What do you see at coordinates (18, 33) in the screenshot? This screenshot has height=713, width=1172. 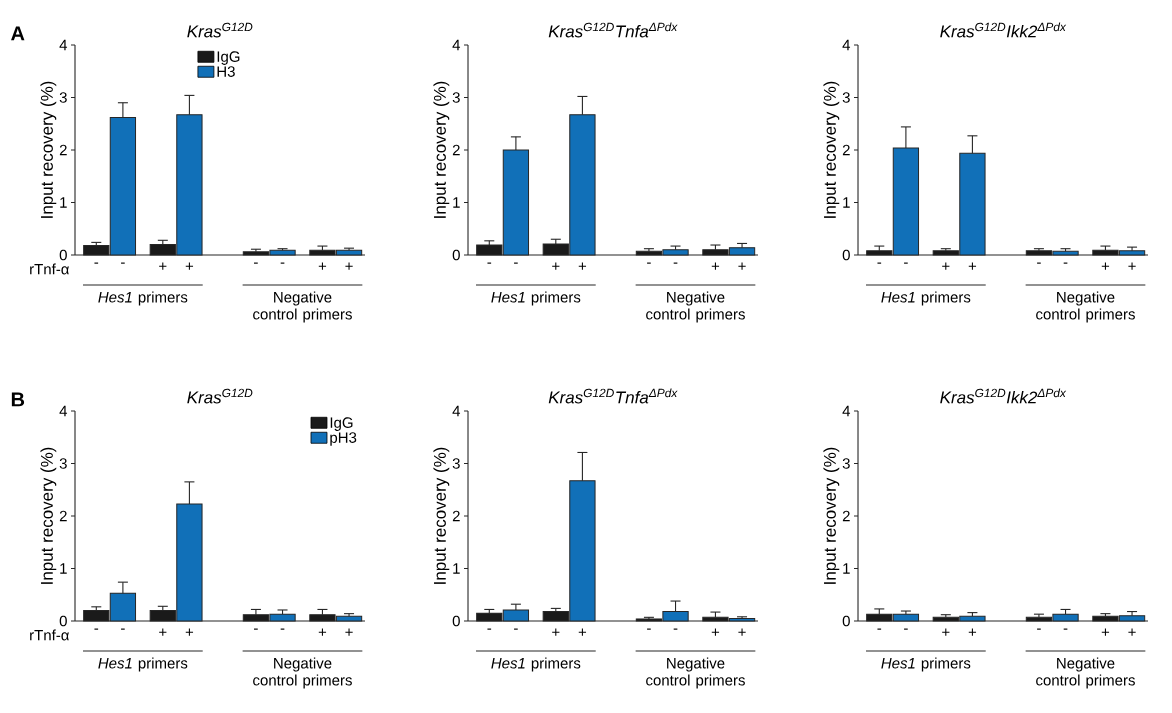 I see `text: A` at bounding box center [18, 33].